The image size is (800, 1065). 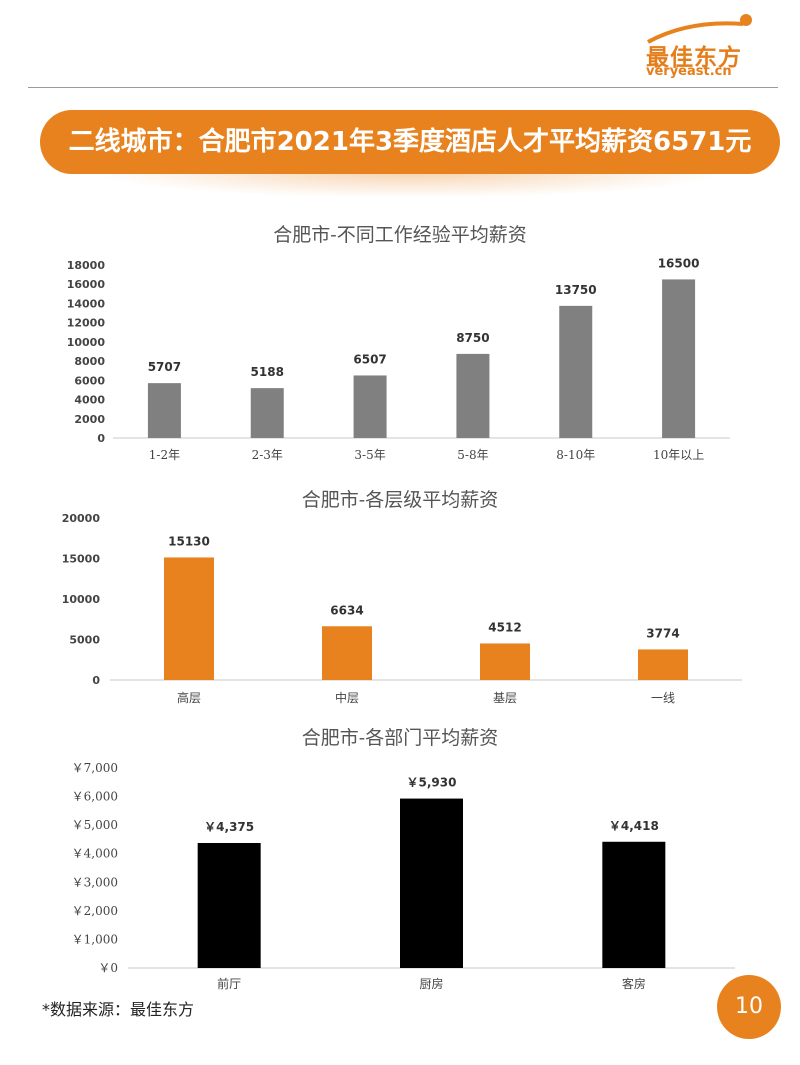 What do you see at coordinates (89, 419) in the screenshot?
I see `y-tick-label: 2000` at bounding box center [89, 419].